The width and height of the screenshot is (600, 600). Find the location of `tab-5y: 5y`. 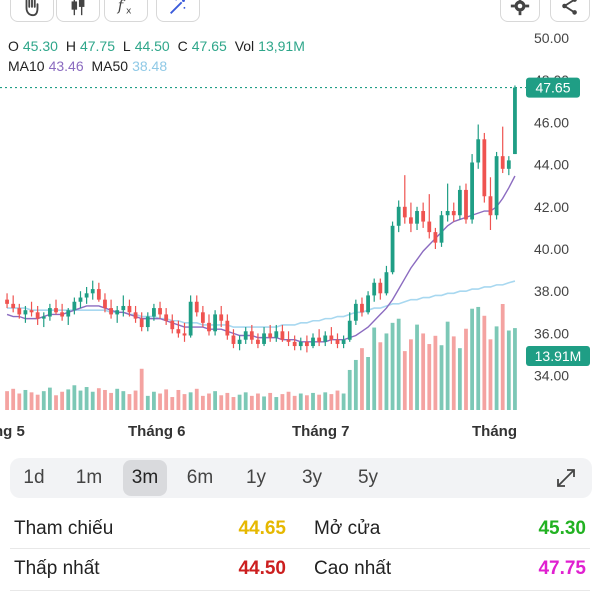

tab-5y: 5y is located at coordinates (368, 477).